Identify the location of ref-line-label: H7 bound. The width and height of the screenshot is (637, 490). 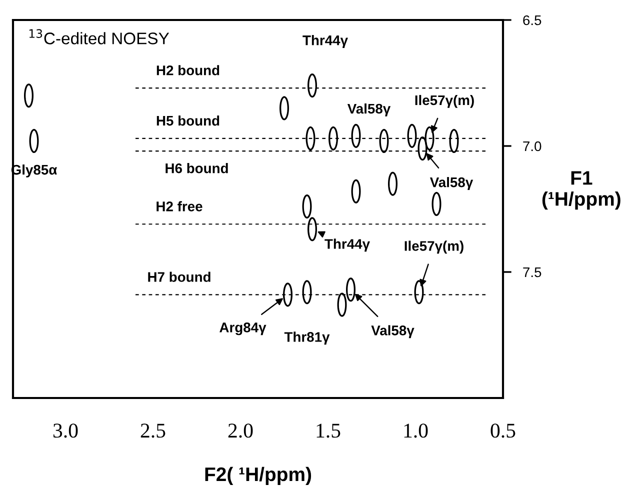
(179, 277).